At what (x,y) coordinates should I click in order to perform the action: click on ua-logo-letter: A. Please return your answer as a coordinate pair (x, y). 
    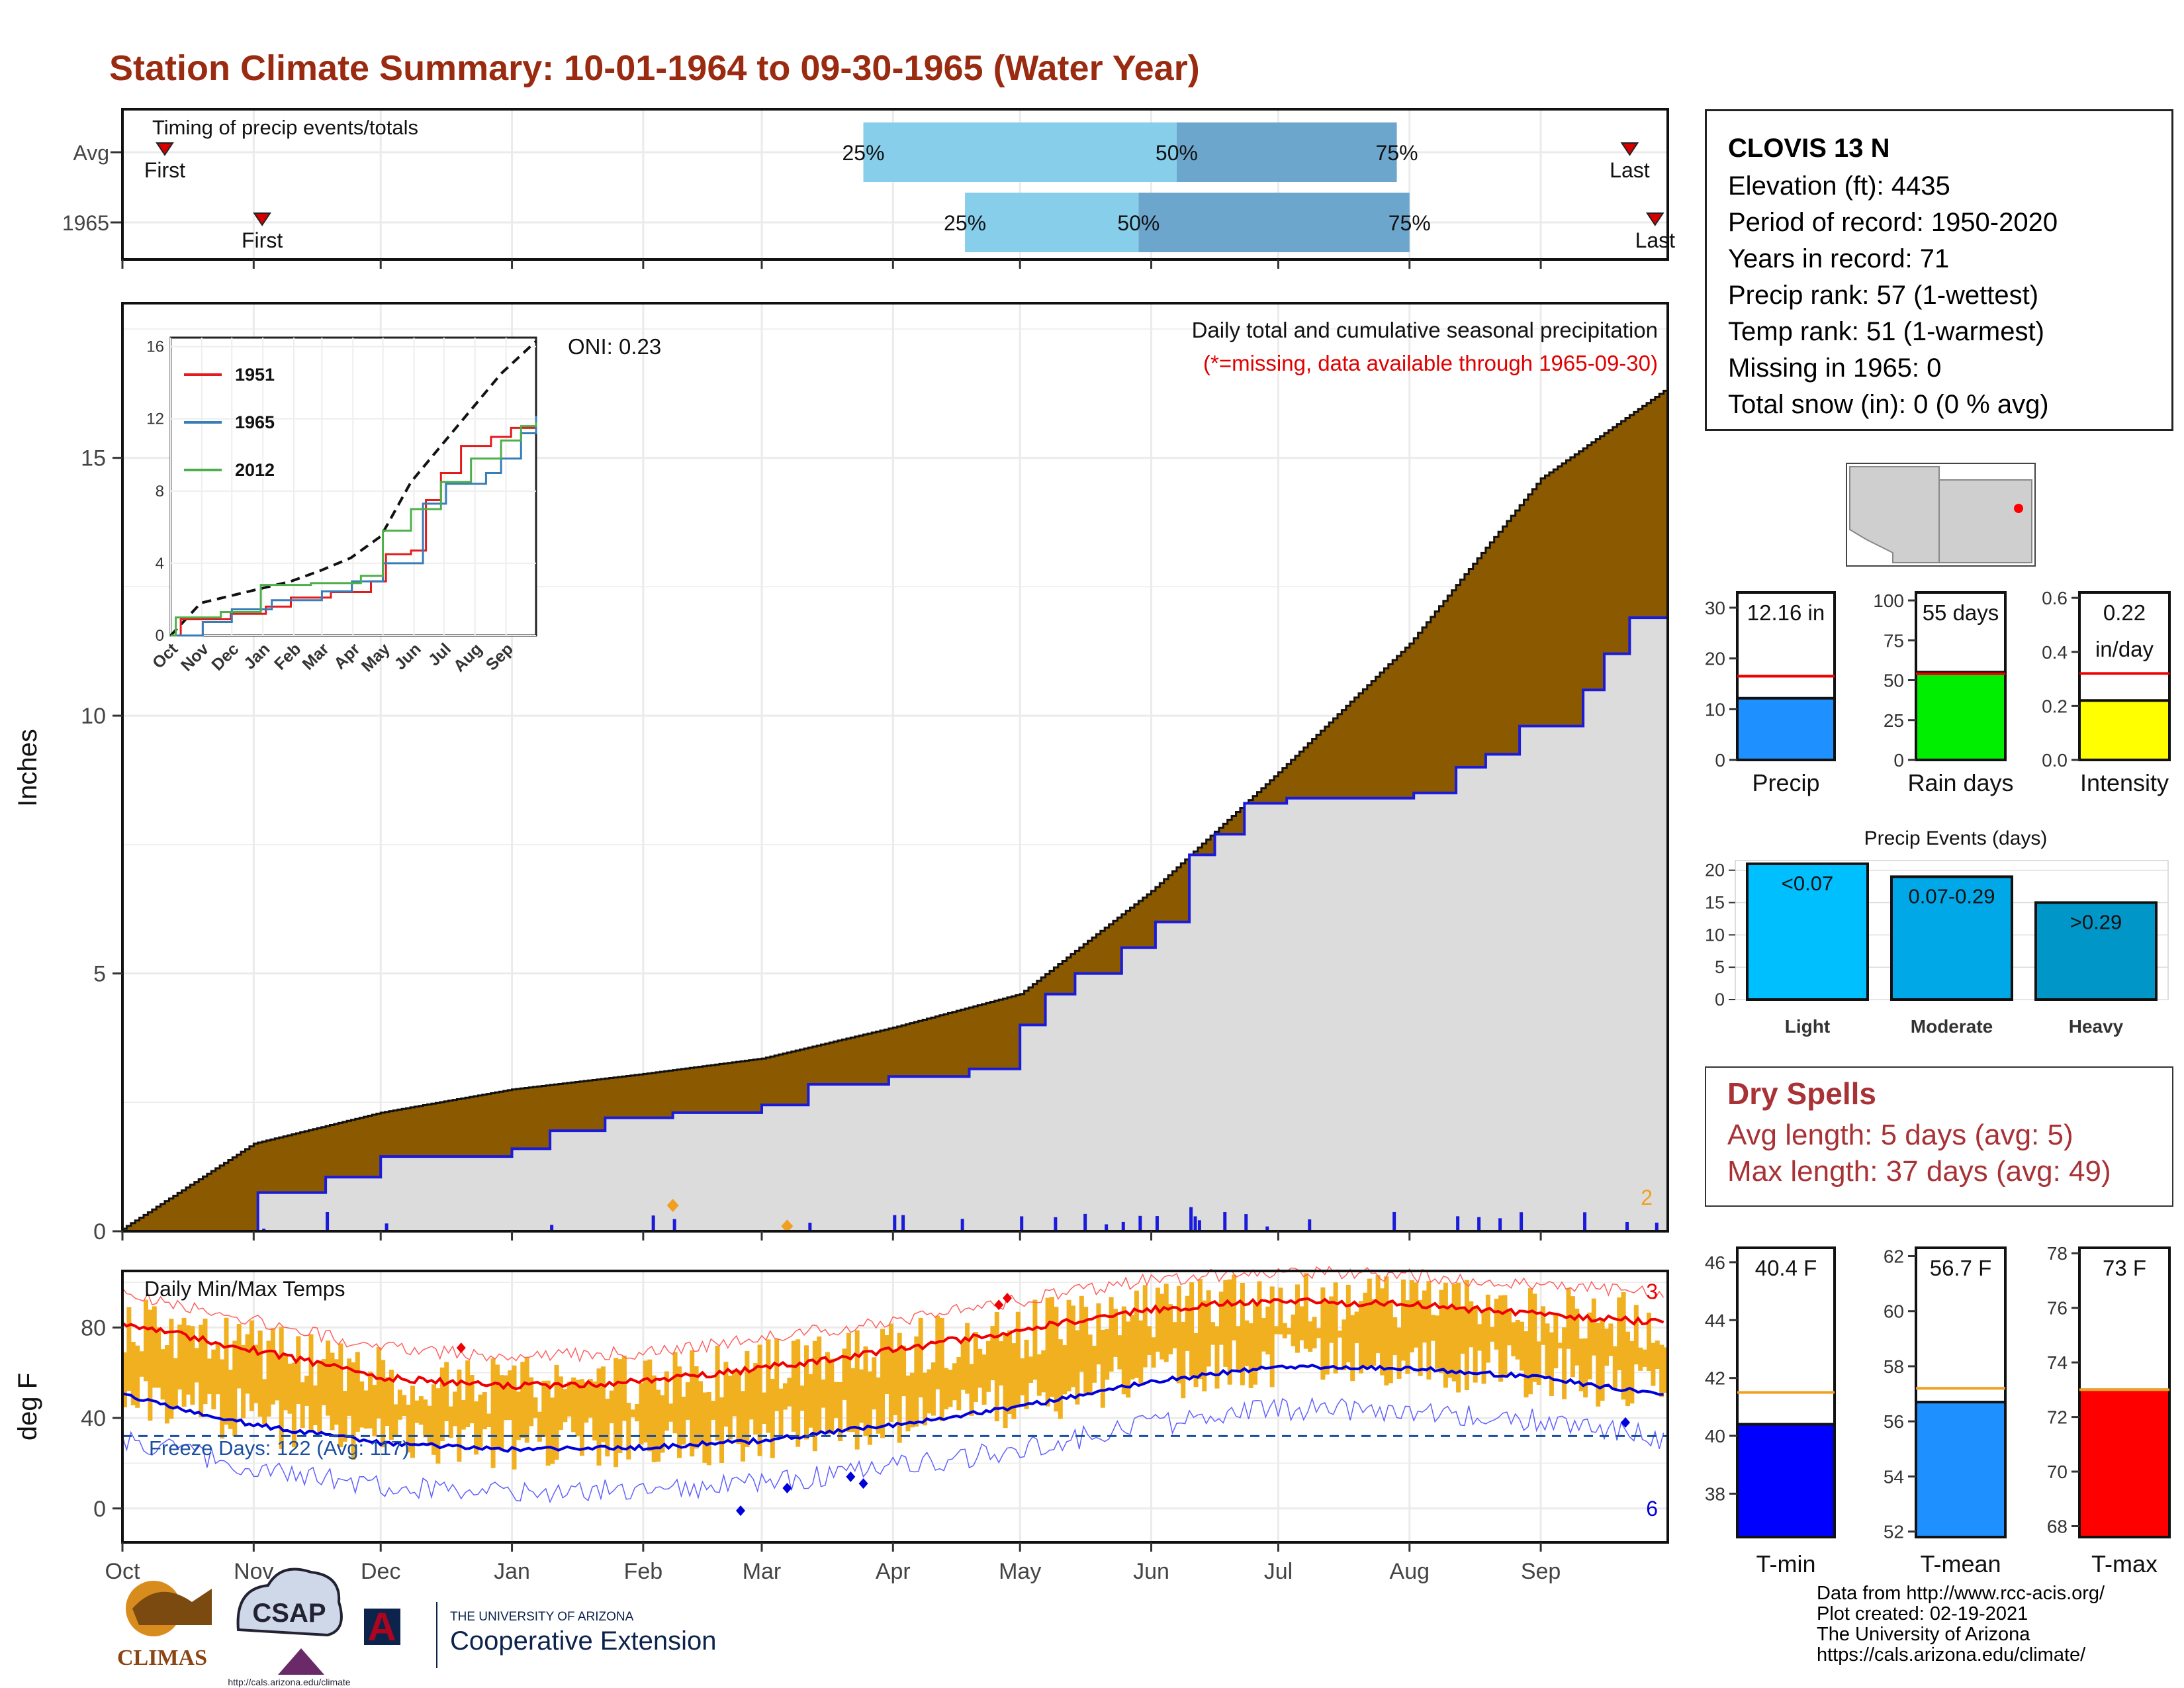
    Looking at the image, I should click on (381, 1627).